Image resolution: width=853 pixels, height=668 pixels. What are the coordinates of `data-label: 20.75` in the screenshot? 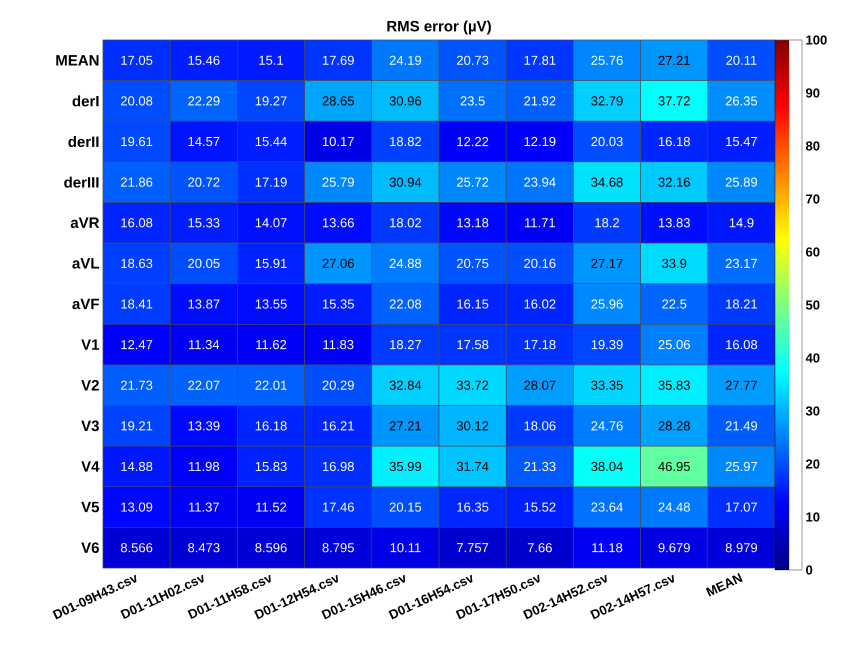 It's located at (472, 263).